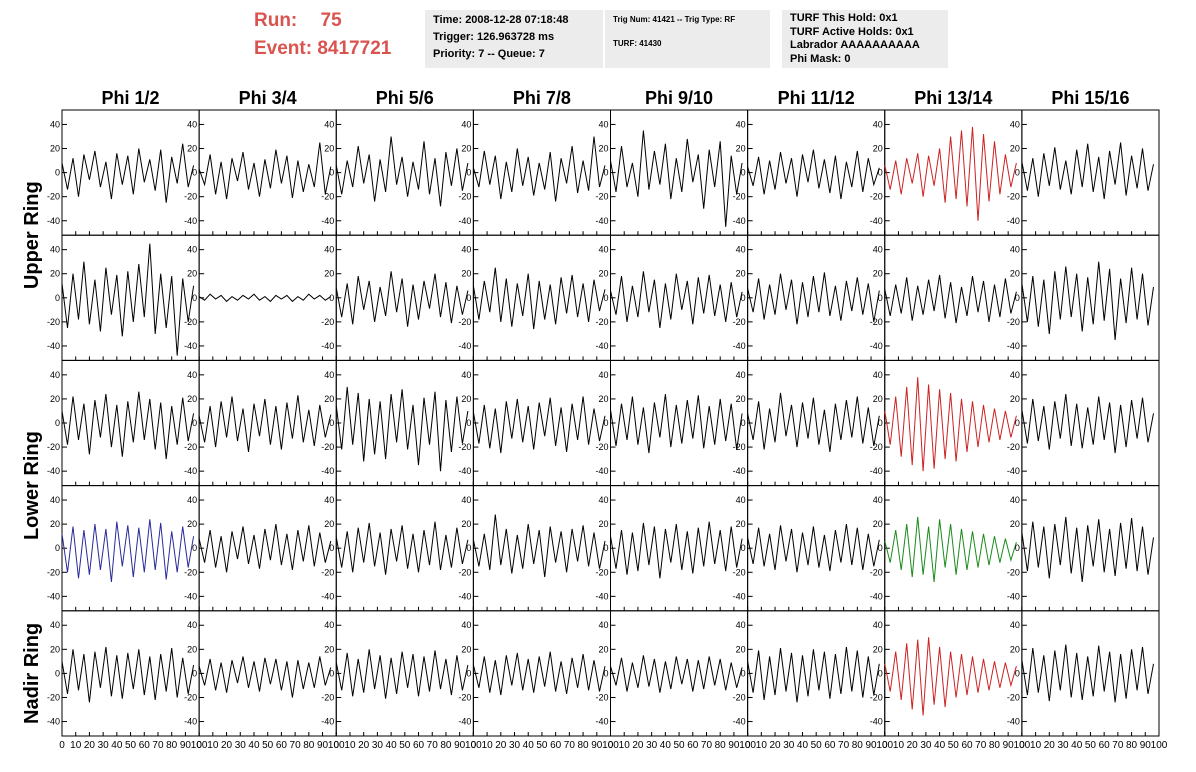  What do you see at coordinates (32, 673) in the screenshot?
I see `row-label: Nadir Ring` at bounding box center [32, 673].